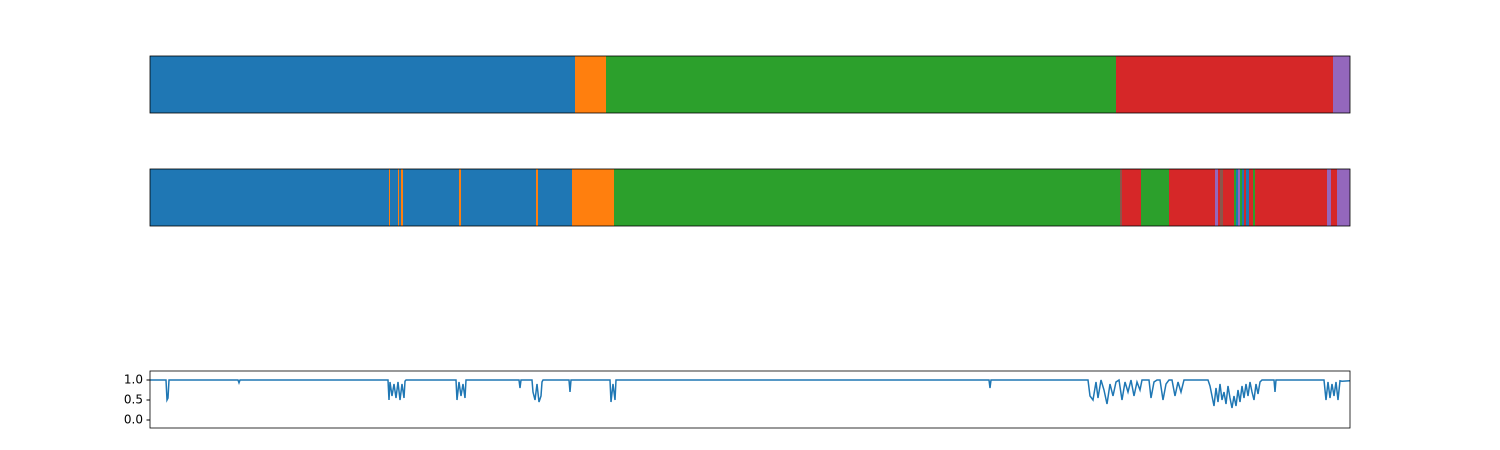 The height and width of the screenshot is (450, 1500). I want to click on line, so click(750, 393).